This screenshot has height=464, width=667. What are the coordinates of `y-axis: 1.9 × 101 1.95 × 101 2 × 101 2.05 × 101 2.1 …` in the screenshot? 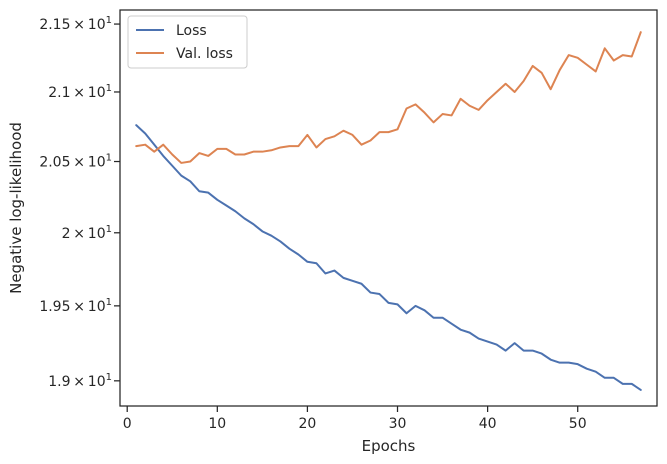 It's located at (79, 202).